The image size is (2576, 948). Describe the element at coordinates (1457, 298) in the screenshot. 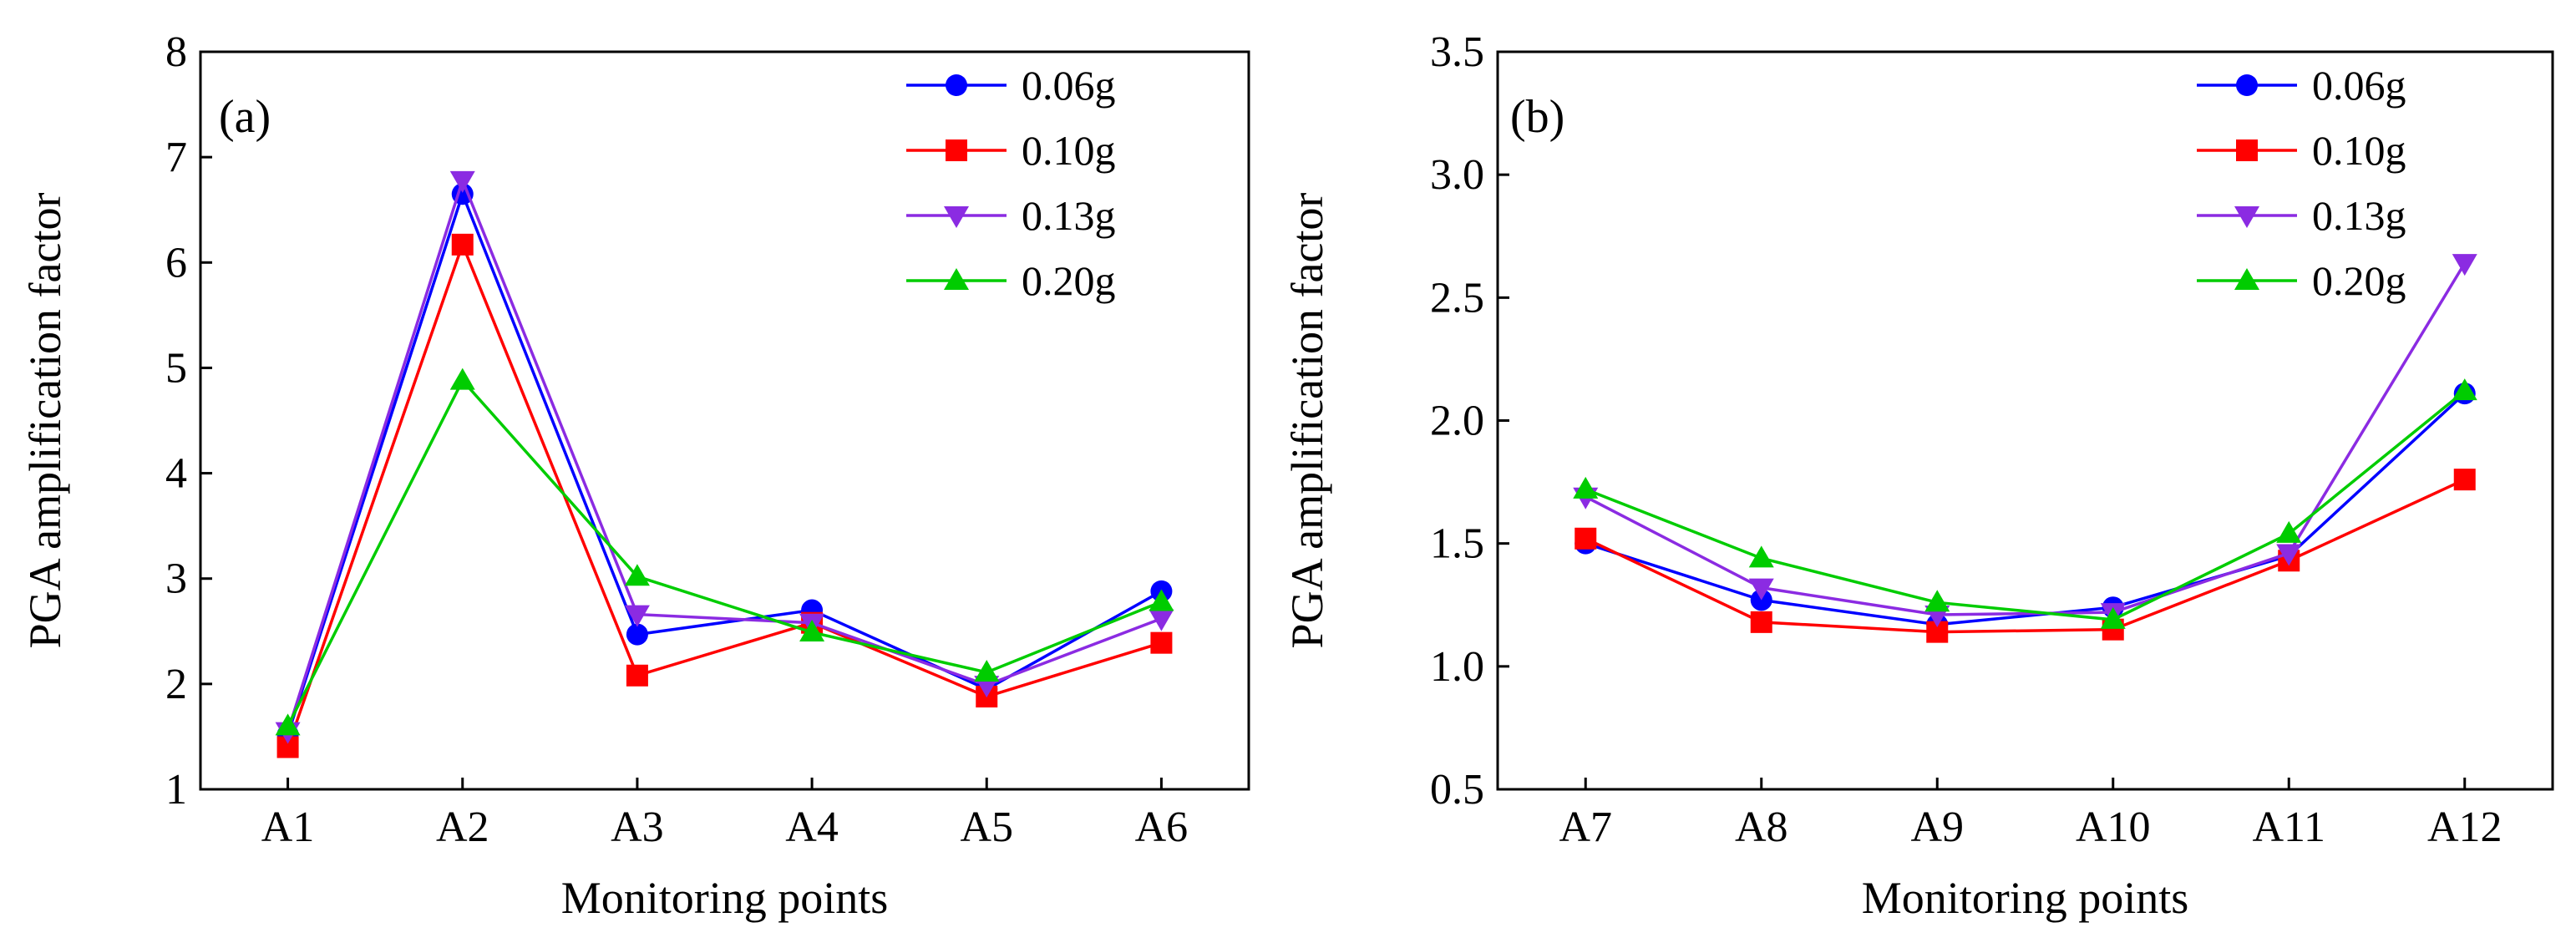

I see `y-tick-label: 2.5` at that location.